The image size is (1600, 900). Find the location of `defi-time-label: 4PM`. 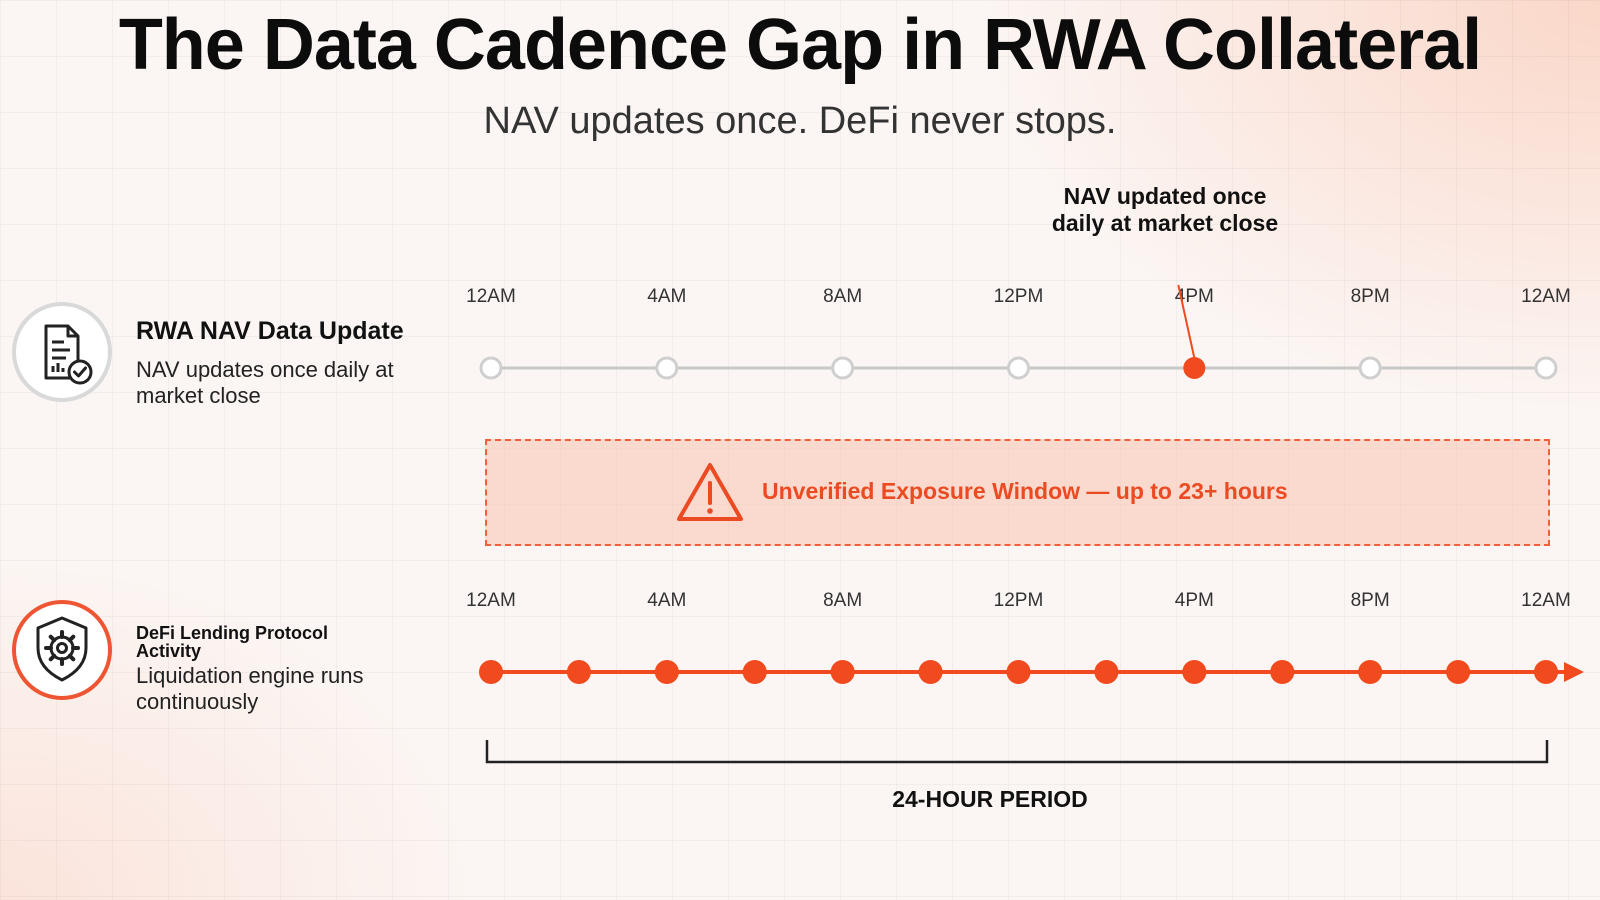

defi-time-label: 4PM is located at coordinates (1194, 600).